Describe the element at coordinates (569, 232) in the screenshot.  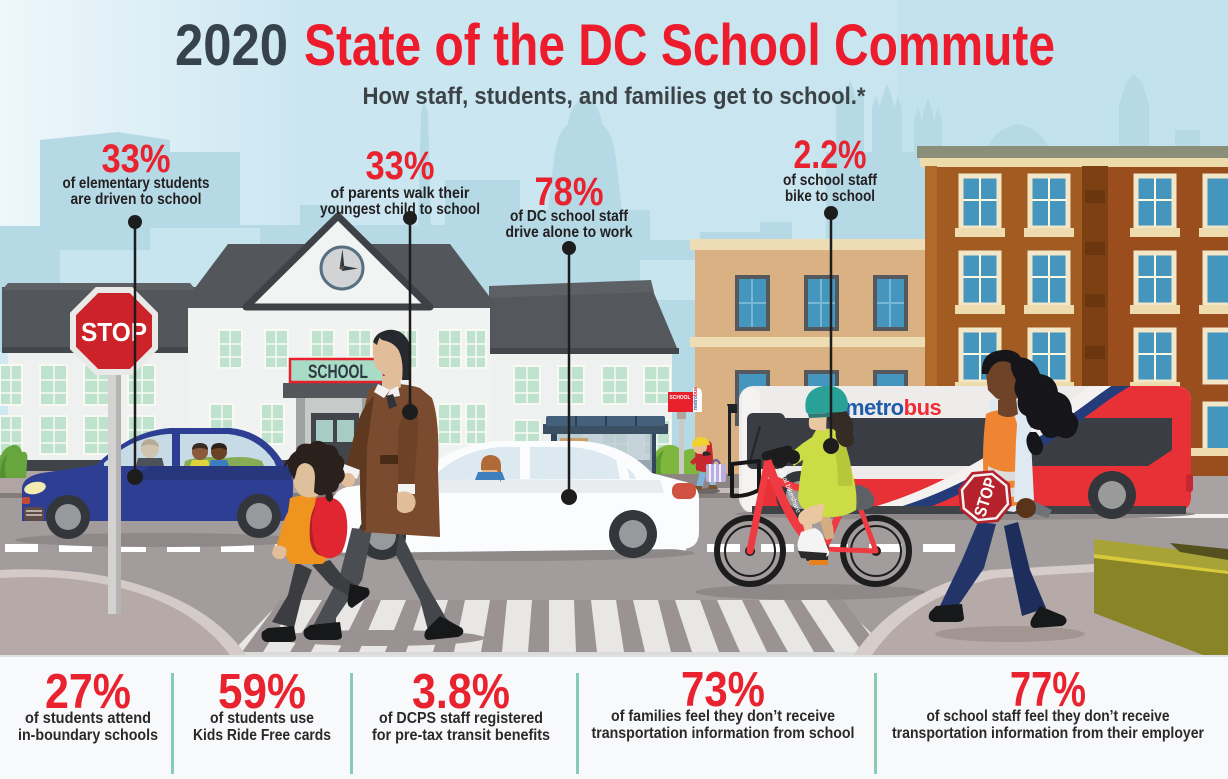
I see `svg-text: drive alone to work` at that location.